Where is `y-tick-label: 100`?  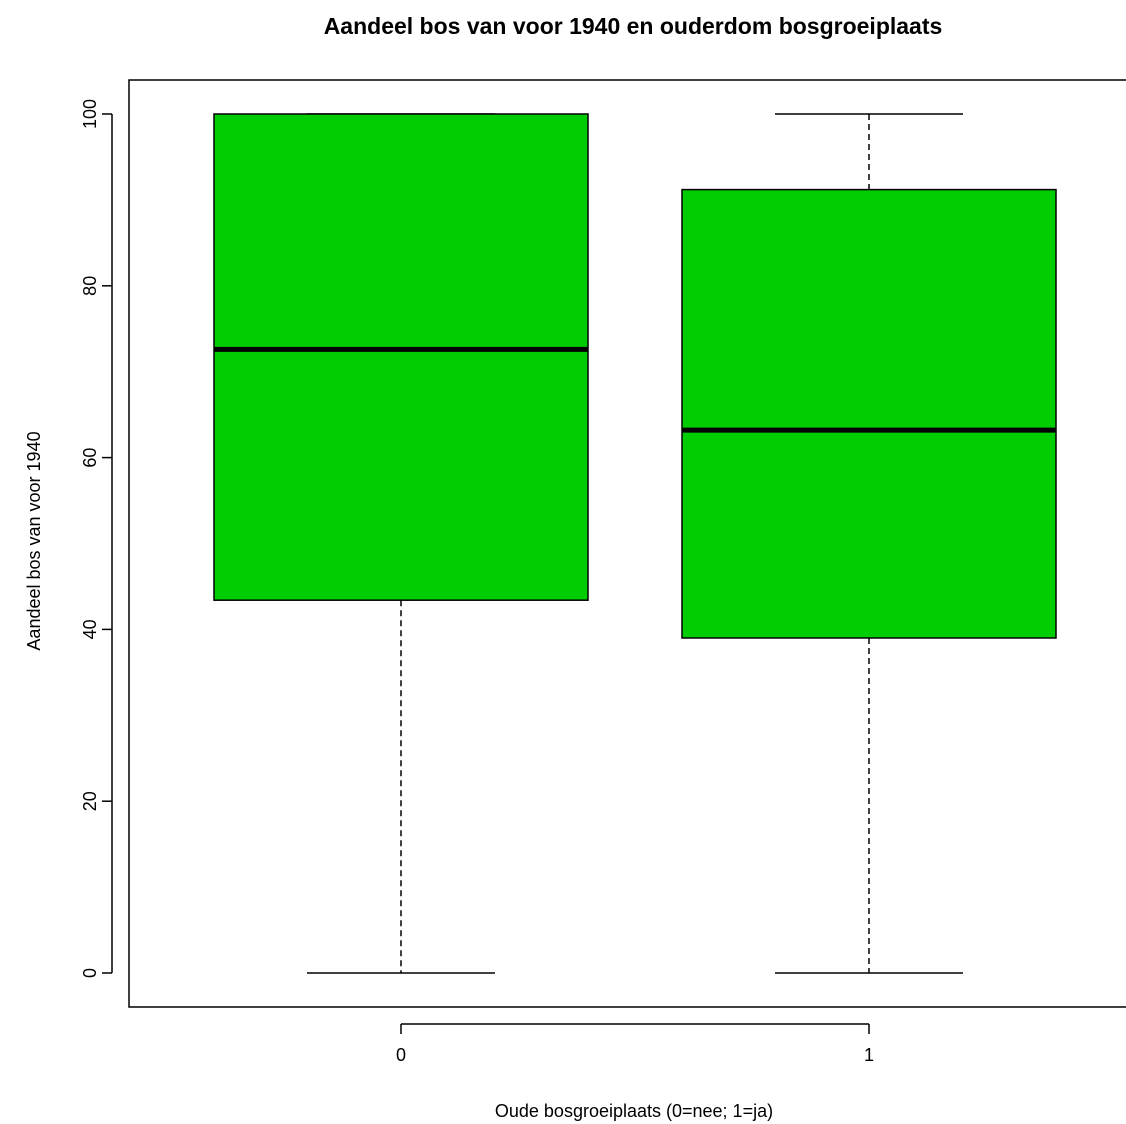
y-tick-label: 100 is located at coordinates (90, 114).